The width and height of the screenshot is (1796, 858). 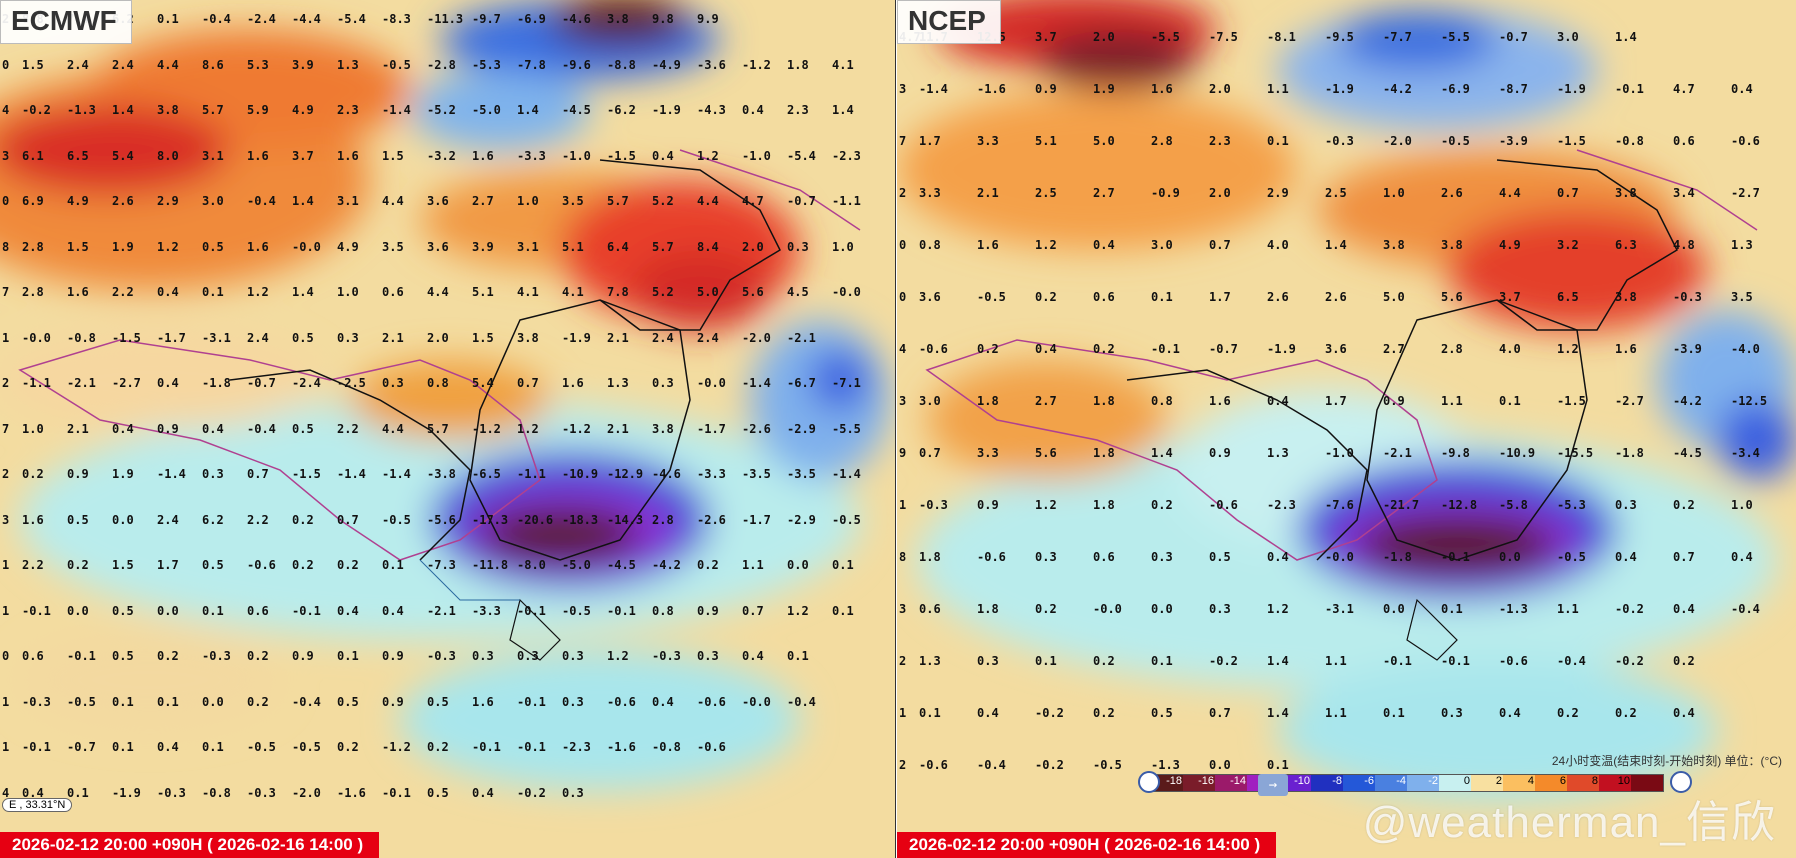 What do you see at coordinates (490, 565) in the screenshot?
I see `grid-value: -11.8` at bounding box center [490, 565].